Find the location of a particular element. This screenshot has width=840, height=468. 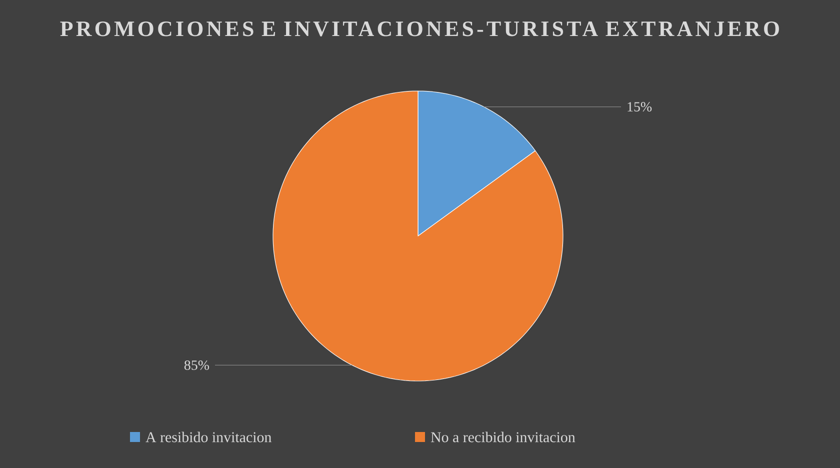

legend-label: No a recibido invitacion is located at coordinates (503, 437).